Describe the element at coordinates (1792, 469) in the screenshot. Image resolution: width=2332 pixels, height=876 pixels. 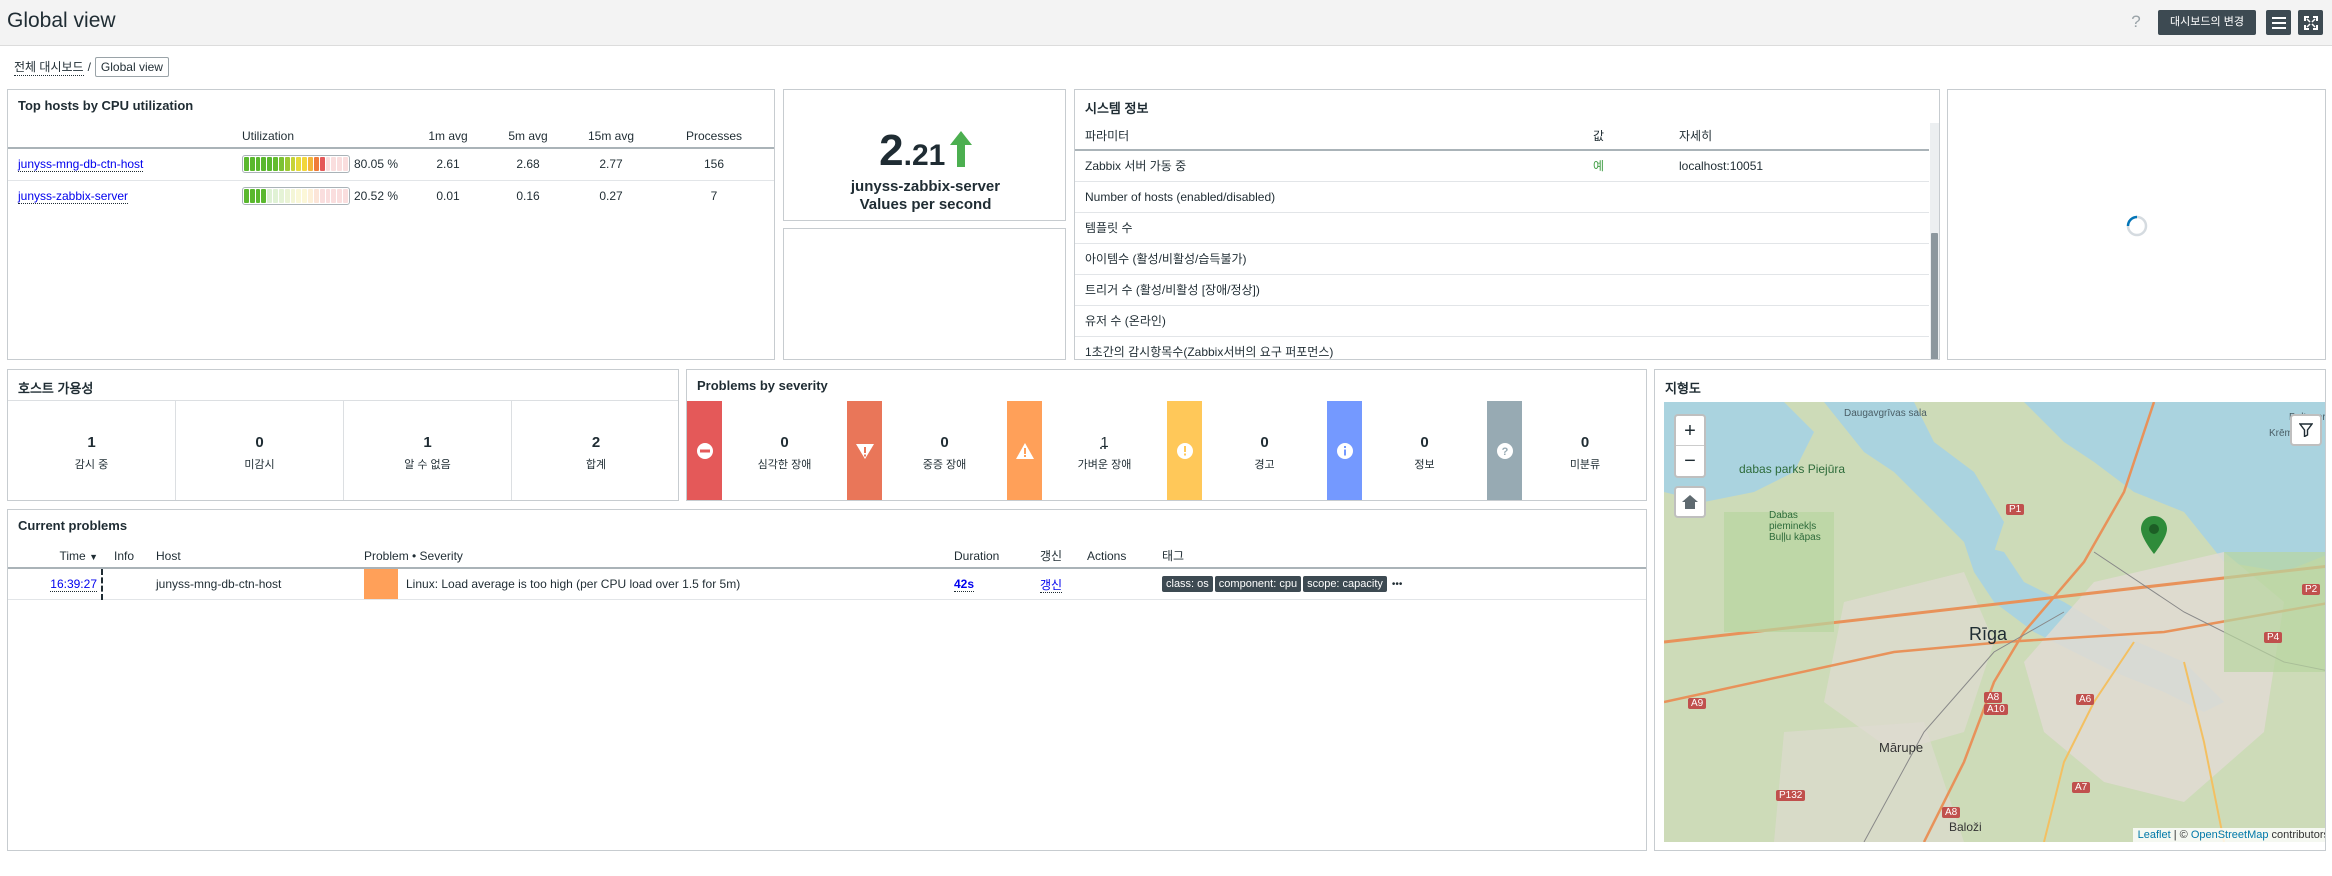
I see `map-label: dabas parks Piejūra` at that location.